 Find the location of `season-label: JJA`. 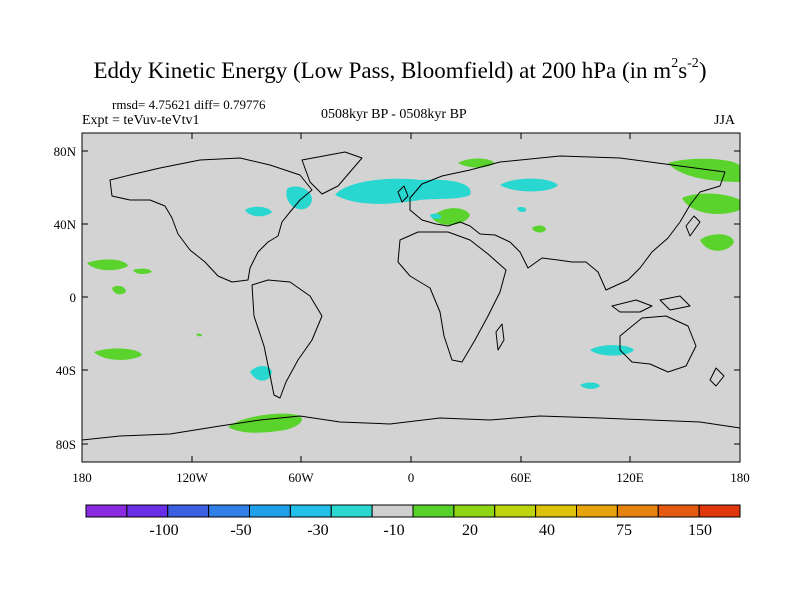

season-label: JJA is located at coordinates (725, 120).